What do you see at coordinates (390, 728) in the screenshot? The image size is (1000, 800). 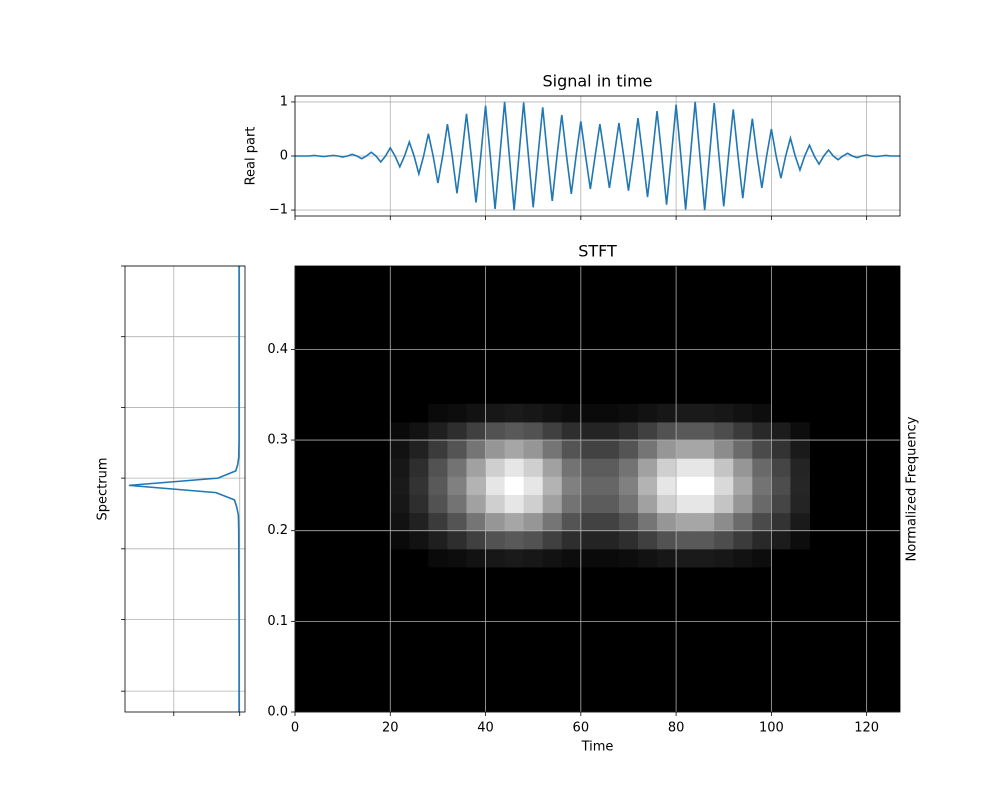 I see `x-tick-label: 20` at bounding box center [390, 728].